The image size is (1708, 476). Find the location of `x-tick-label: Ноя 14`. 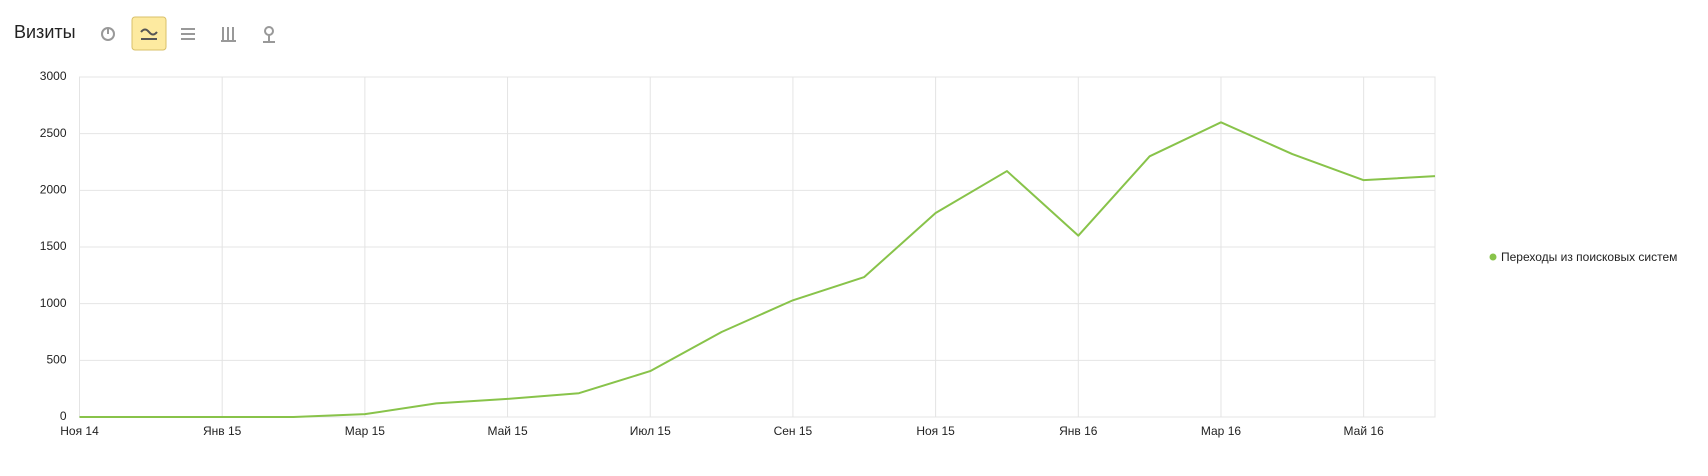

x-tick-label: Ноя 14 is located at coordinates (79, 431).